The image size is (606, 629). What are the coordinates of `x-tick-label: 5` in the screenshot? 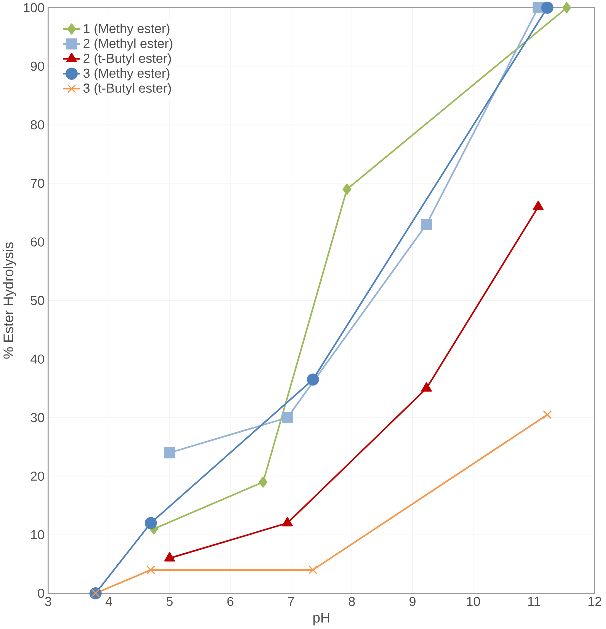 It's located at (170, 601).